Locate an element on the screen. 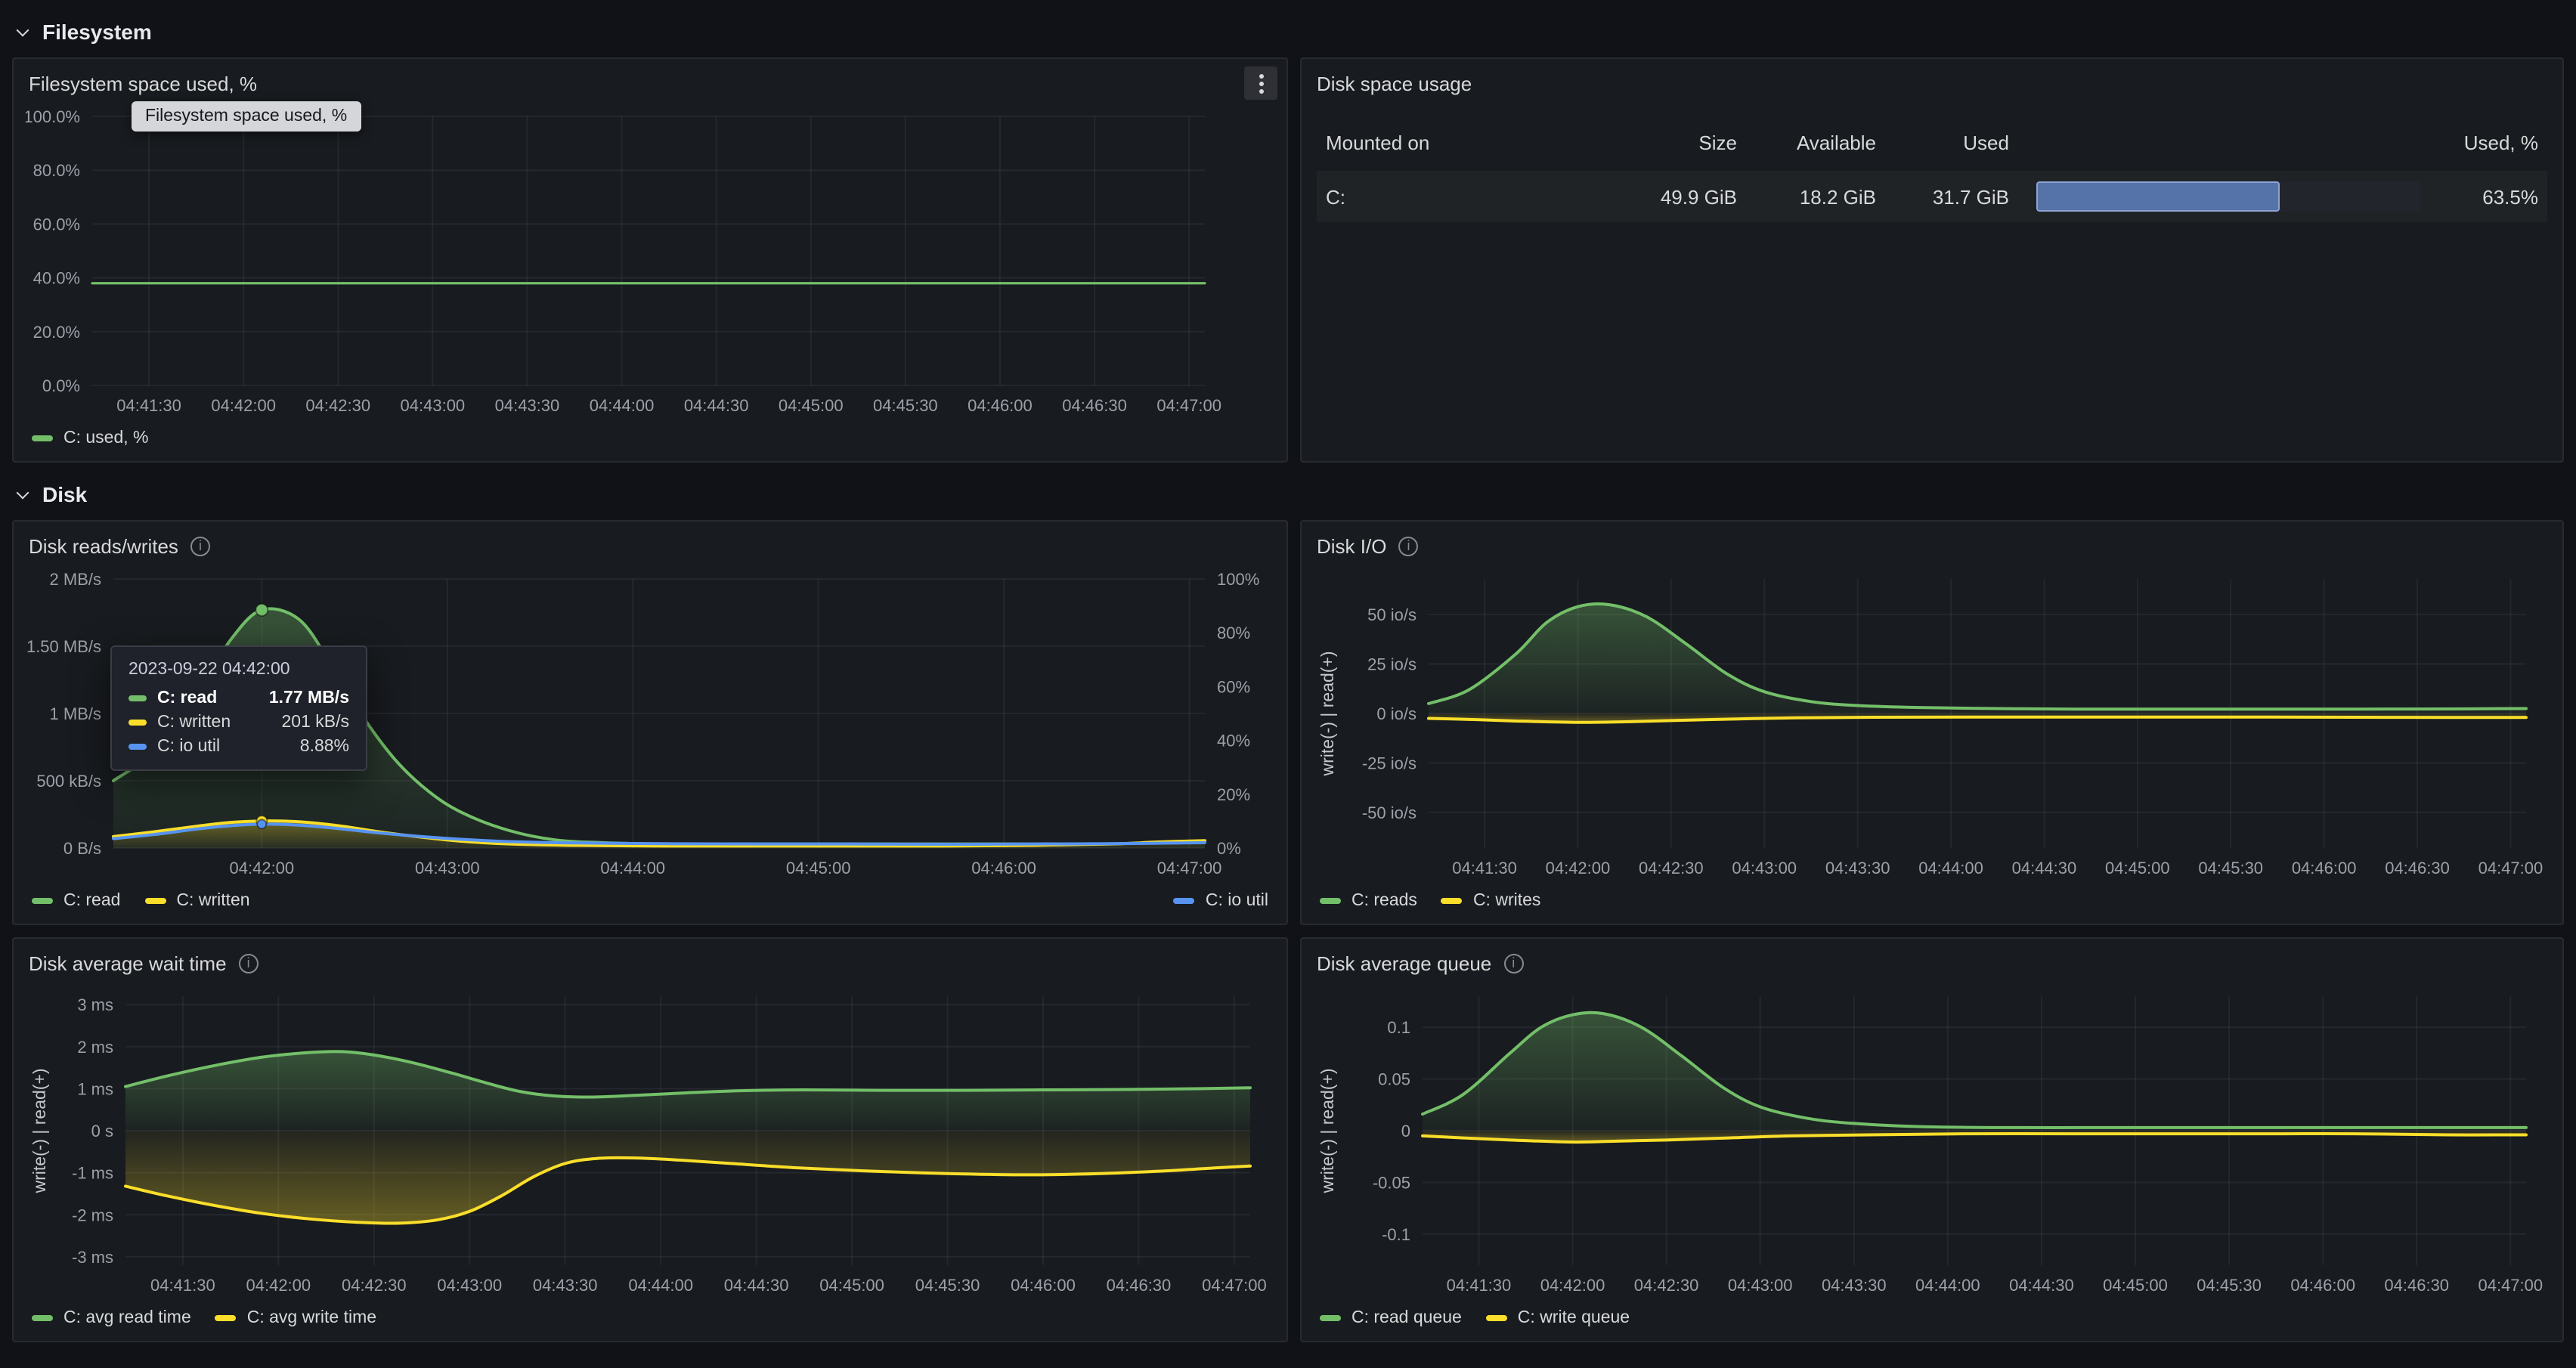 This screenshot has width=2576, height=1368. legend-item: C: reads is located at coordinates (1368, 901).